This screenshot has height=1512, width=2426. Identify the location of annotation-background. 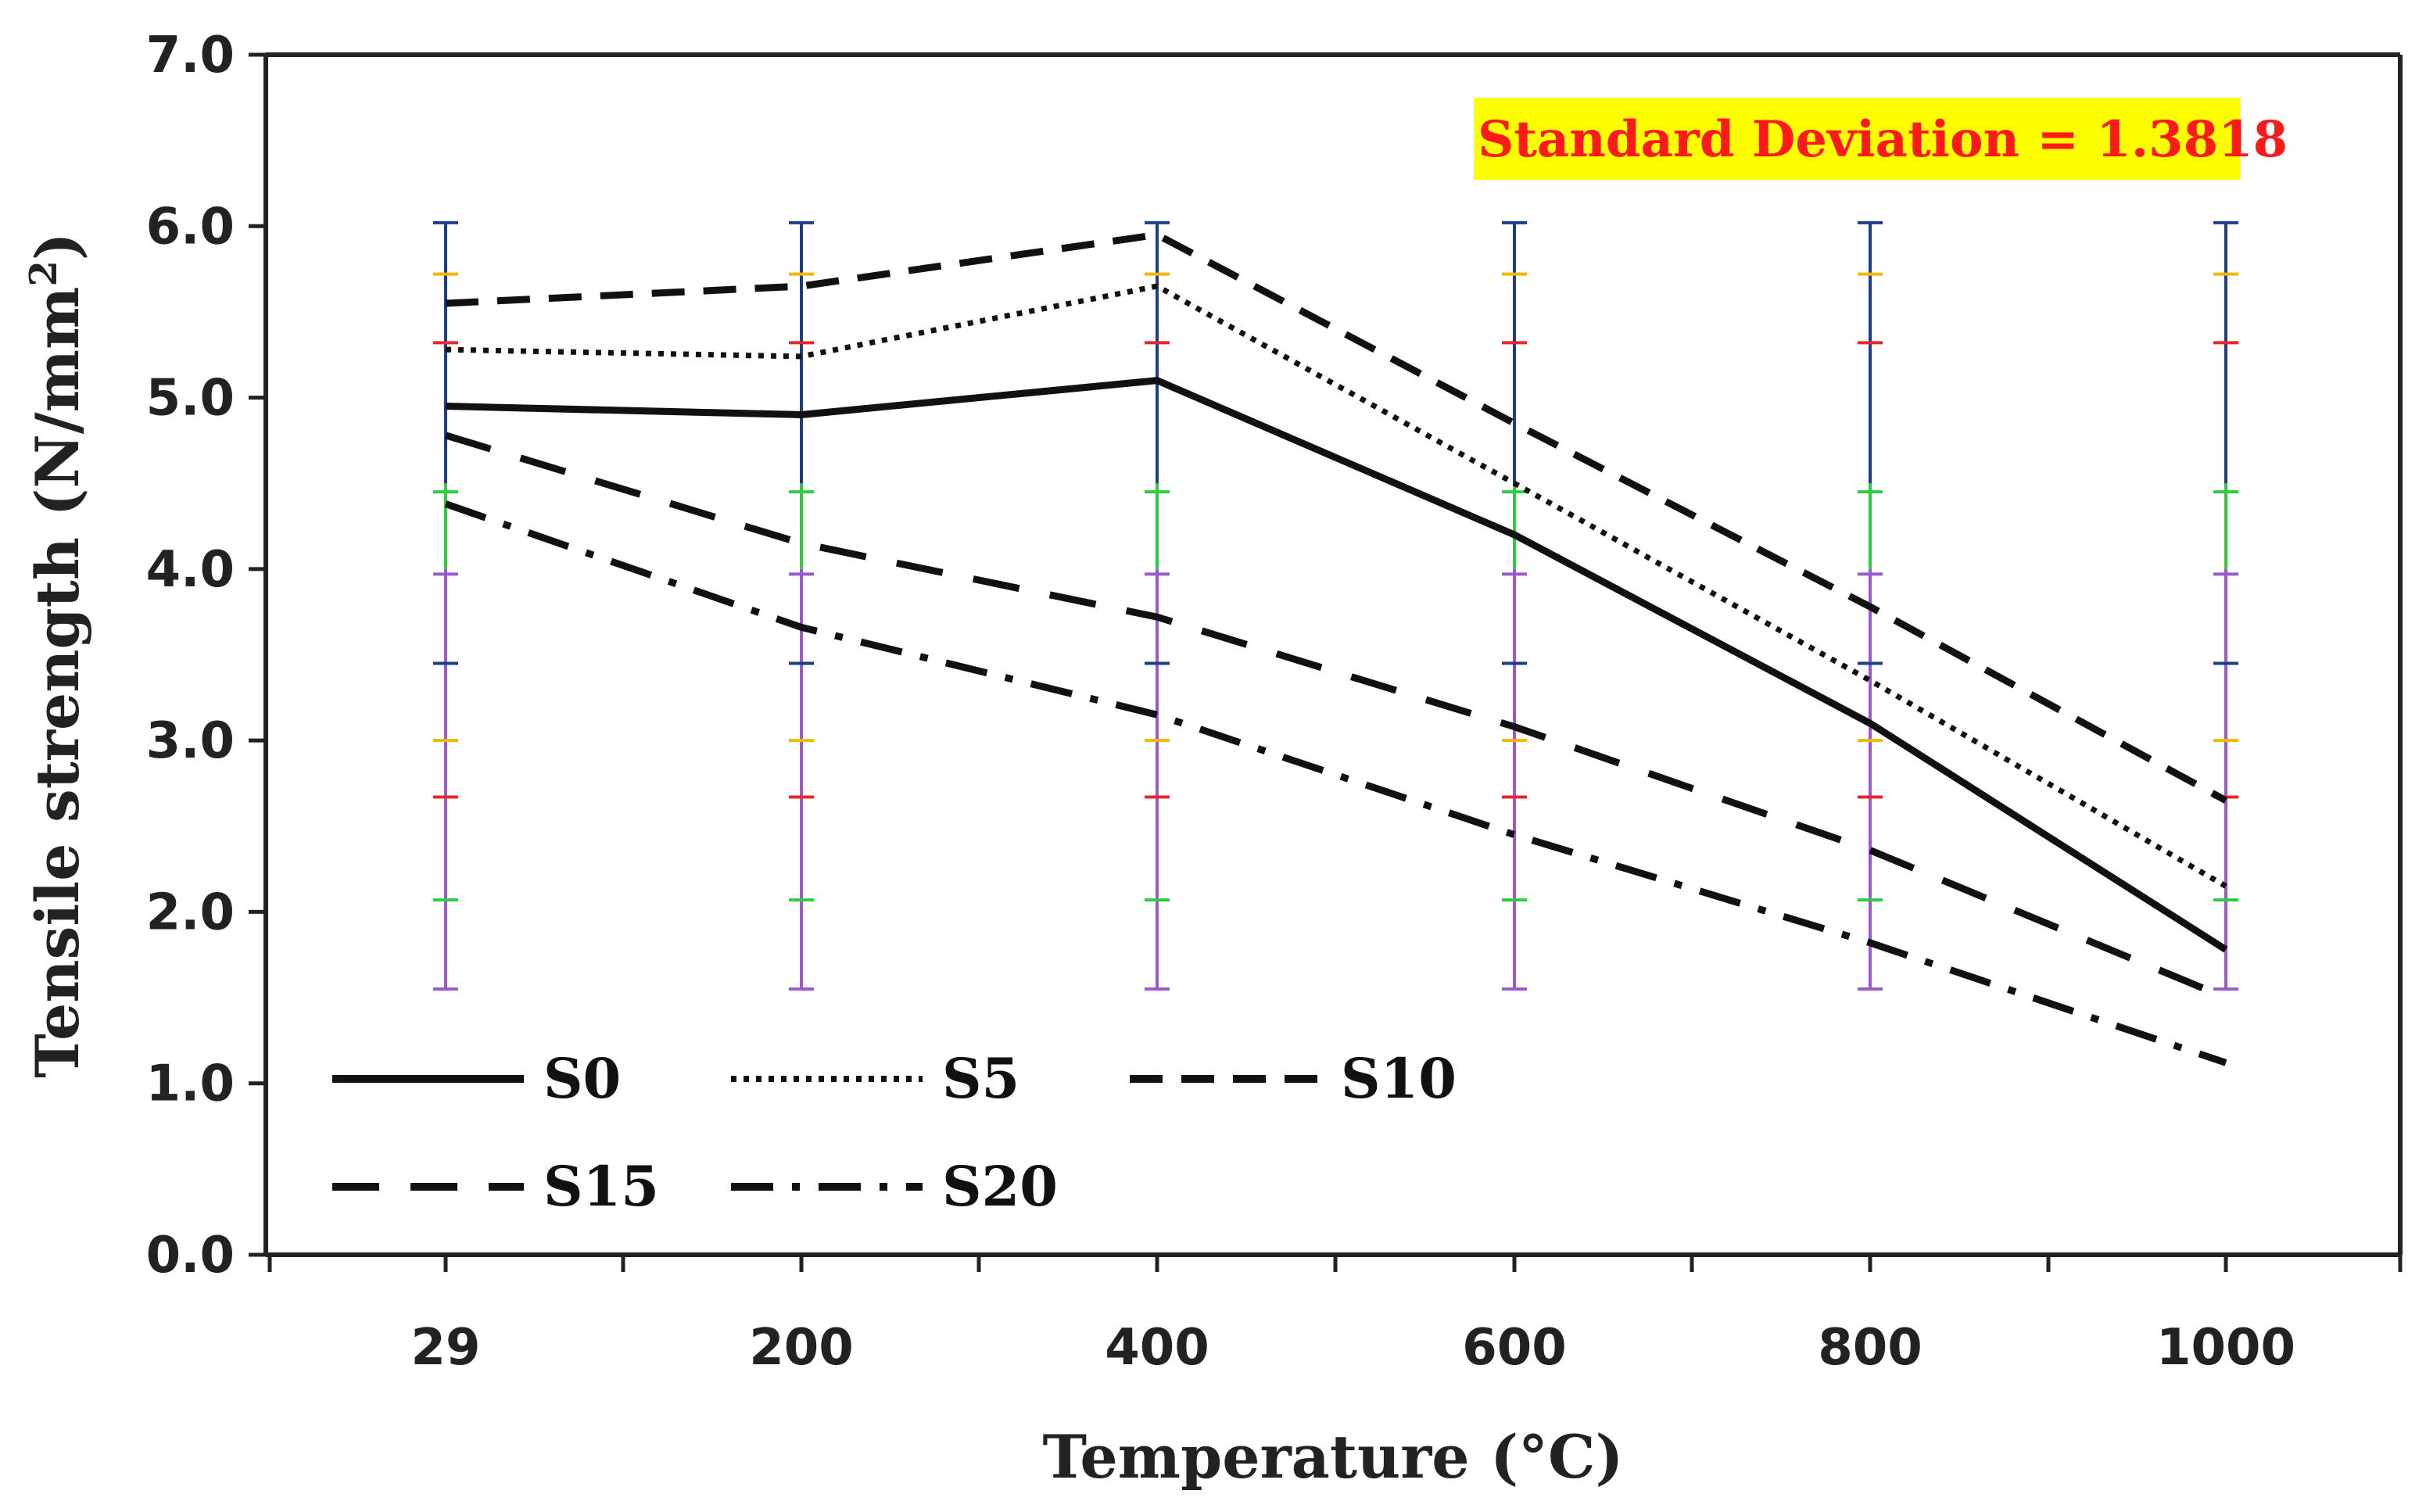
(1857, 139).